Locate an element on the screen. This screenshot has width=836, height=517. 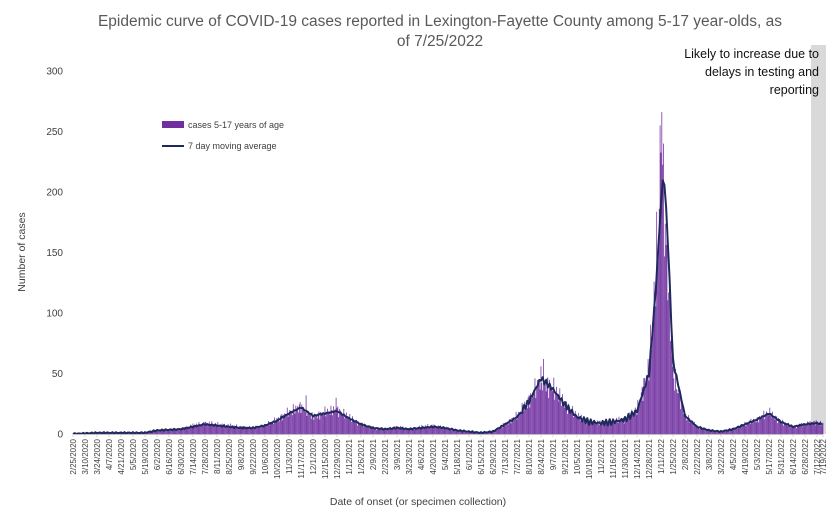
x-tick-label: 10/19/2021 is located at coordinates (589, 458).